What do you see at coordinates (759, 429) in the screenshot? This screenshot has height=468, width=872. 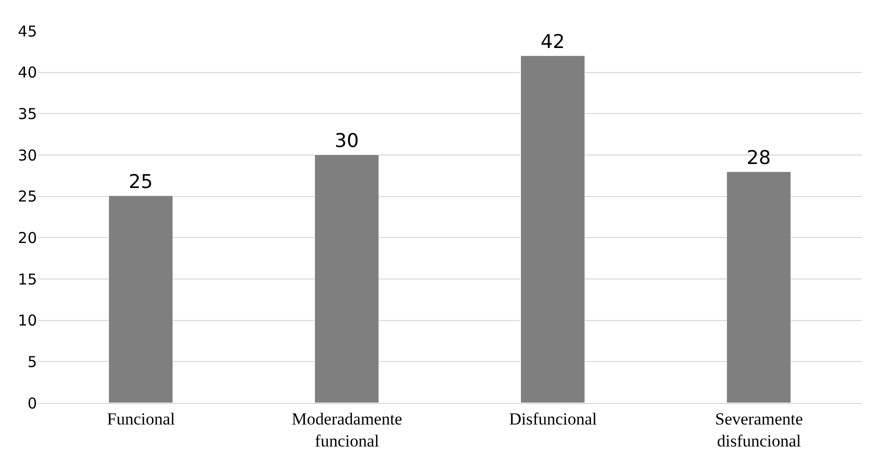 I see `x-tick-label: Severamente disfuncional` at bounding box center [759, 429].